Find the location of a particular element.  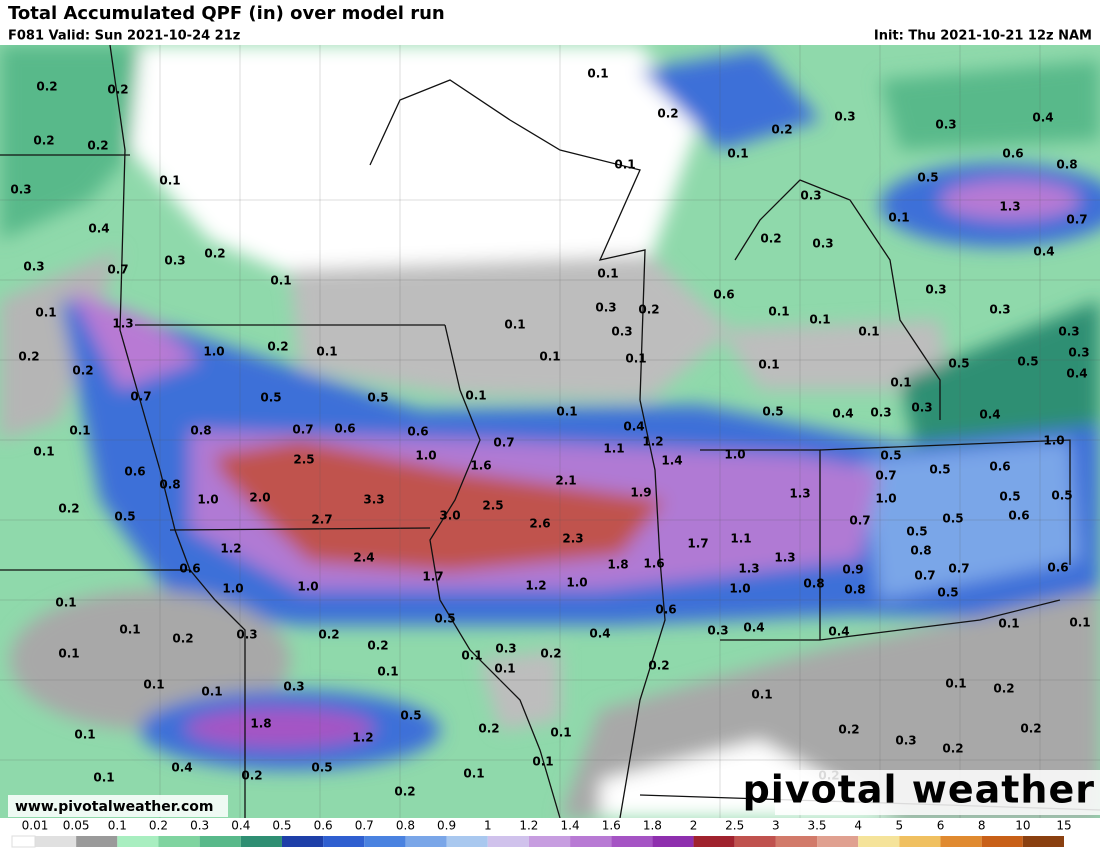

website-bg is located at coordinates (118, 806).